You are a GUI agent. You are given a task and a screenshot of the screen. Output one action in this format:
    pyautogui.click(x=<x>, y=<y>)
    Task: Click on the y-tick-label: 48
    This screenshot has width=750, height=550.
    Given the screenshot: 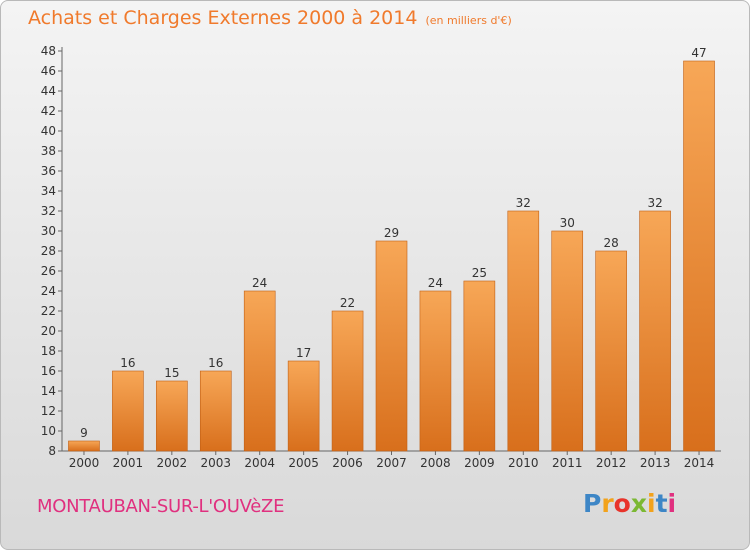 What is the action you would take?
    pyautogui.click(x=48, y=51)
    